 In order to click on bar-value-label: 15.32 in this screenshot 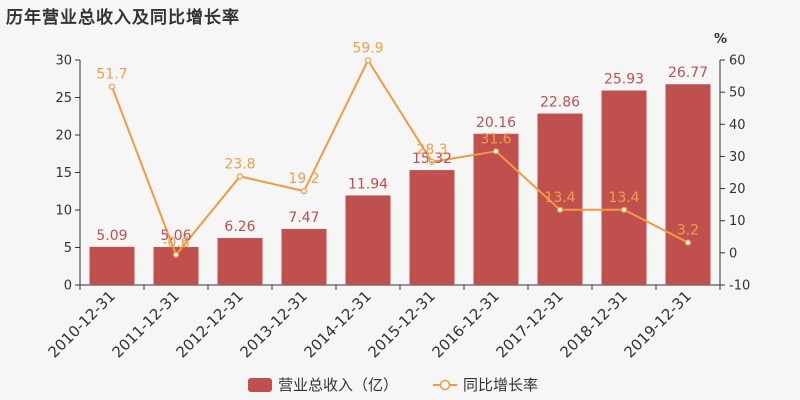, I will do `click(432, 159)`.